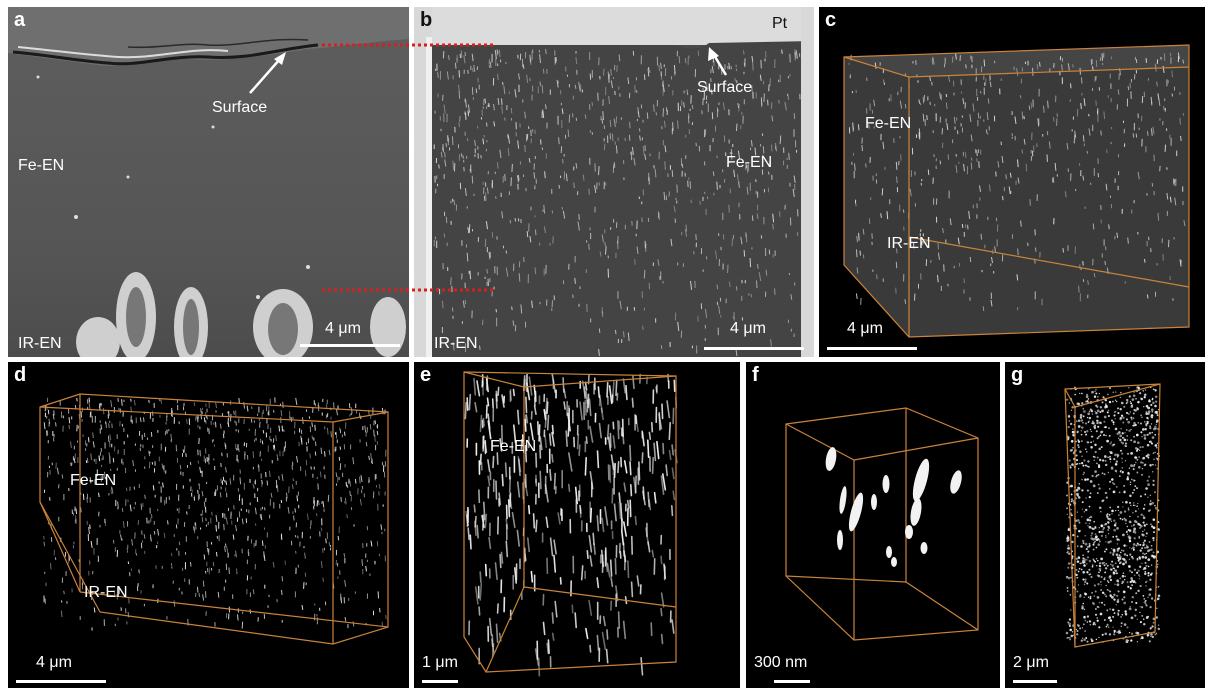  I want to click on panel-f-label: f, so click(755, 375).